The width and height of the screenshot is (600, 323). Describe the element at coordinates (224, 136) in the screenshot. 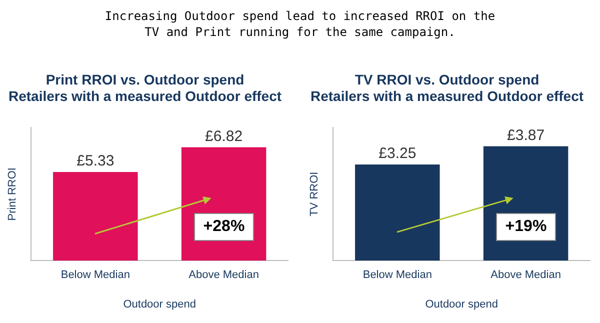

I see `data-label: £6.82` at that location.